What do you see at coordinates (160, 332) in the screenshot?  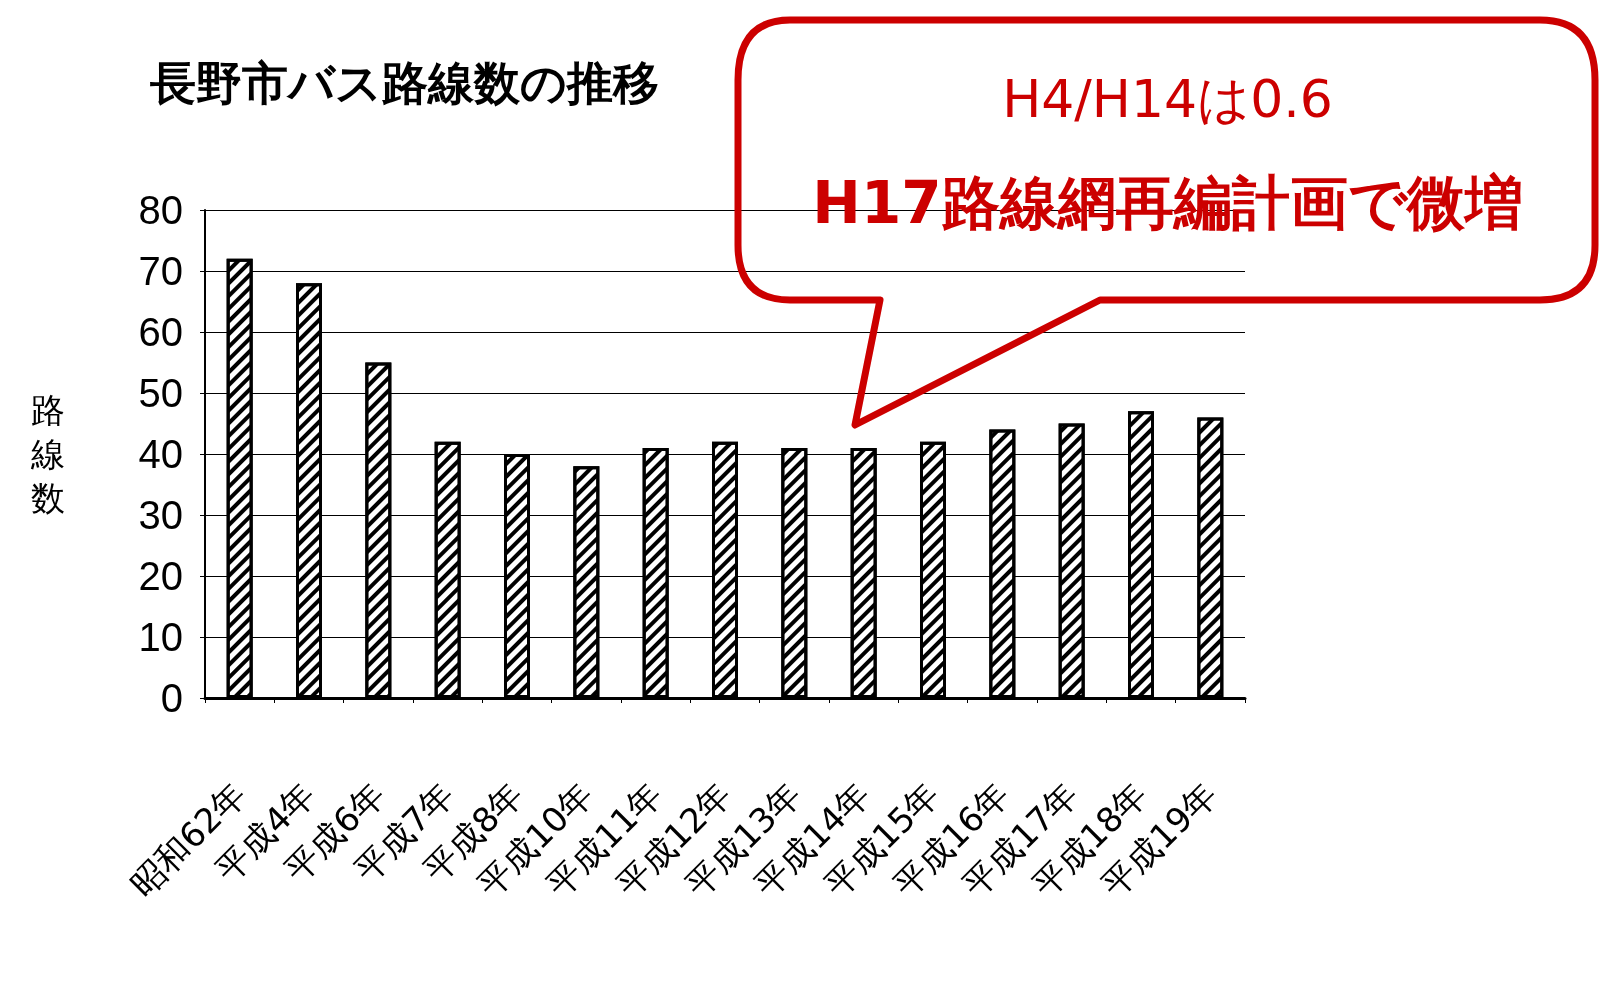 I see `y-tick-label: 60` at bounding box center [160, 332].